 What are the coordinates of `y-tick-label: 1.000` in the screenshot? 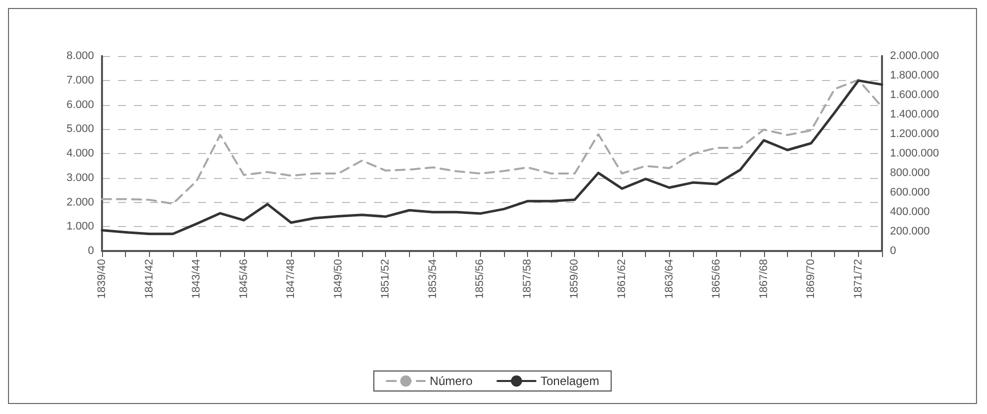 It's located at (80, 226).